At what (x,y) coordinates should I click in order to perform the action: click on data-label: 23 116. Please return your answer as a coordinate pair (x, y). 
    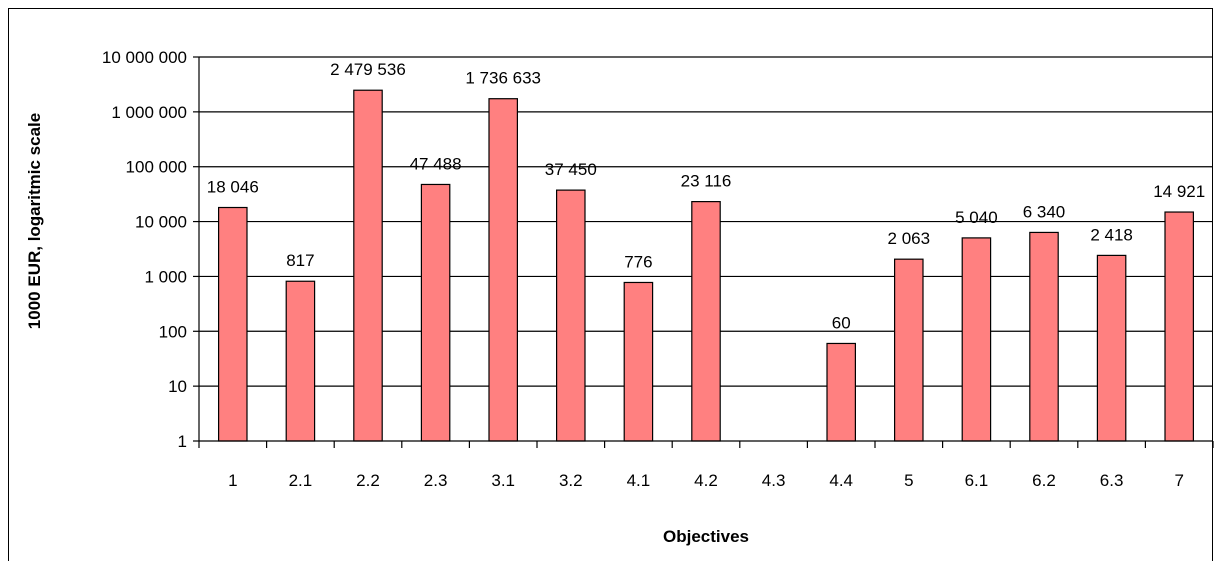
    Looking at the image, I should click on (706, 181).